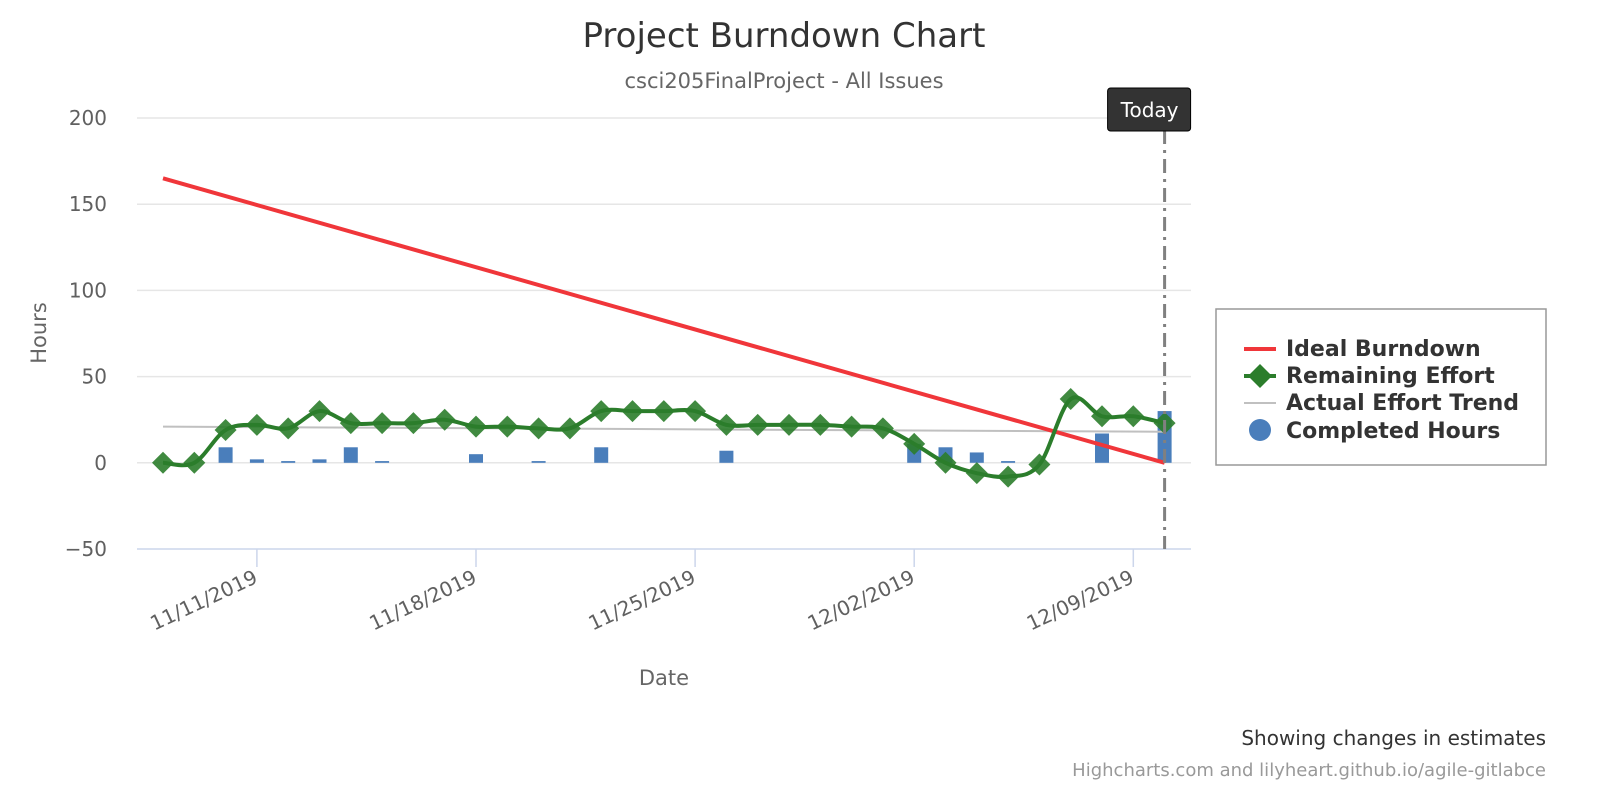  What do you see at coordinates (664, 678) in the screenshot?
I see `x-axis-title: Date` at bounding box center [664, 678].